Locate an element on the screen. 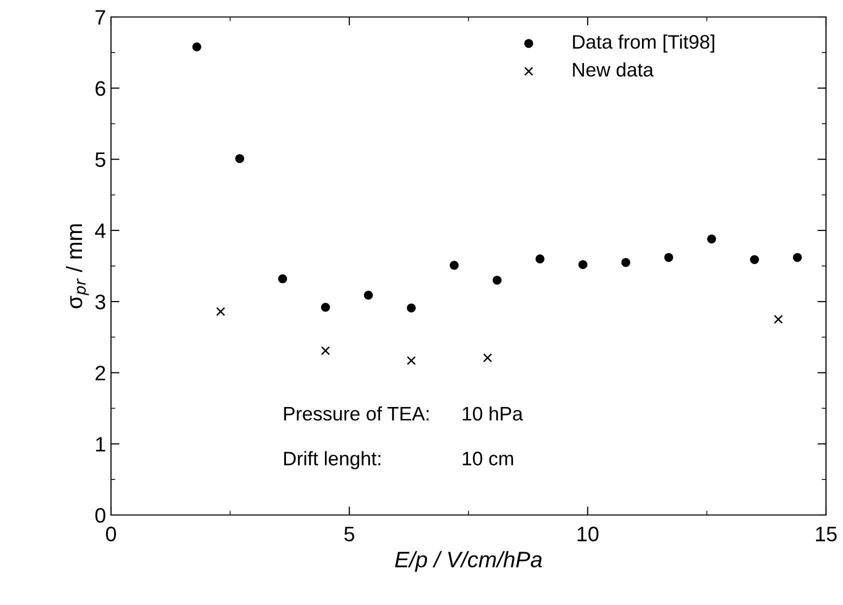  y-tick-label: 1 is located at coordinates (101, 444).